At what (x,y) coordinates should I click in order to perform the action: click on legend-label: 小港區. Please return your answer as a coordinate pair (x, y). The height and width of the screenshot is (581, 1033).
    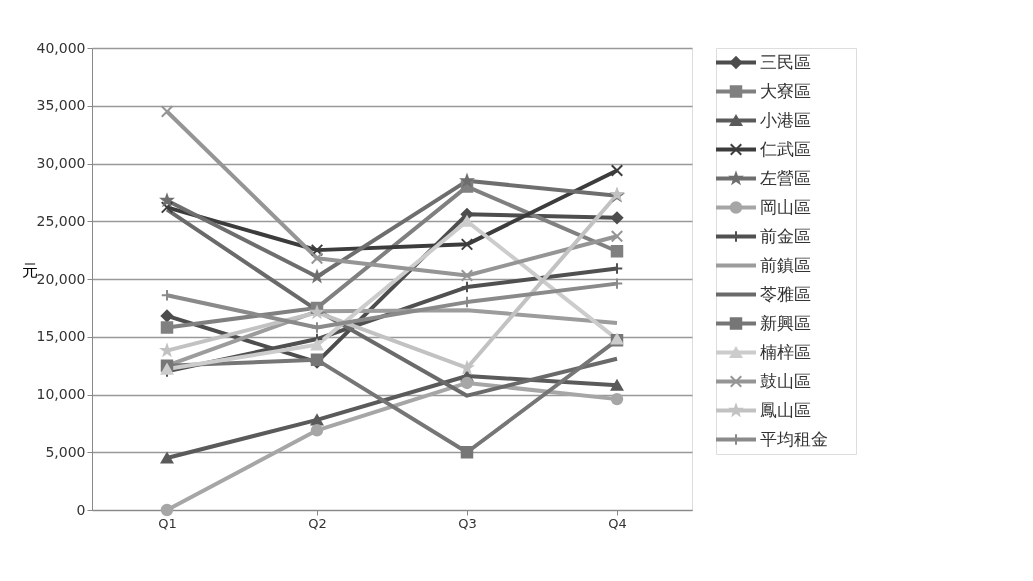
    Looking at the image, I should click on (785, 119).